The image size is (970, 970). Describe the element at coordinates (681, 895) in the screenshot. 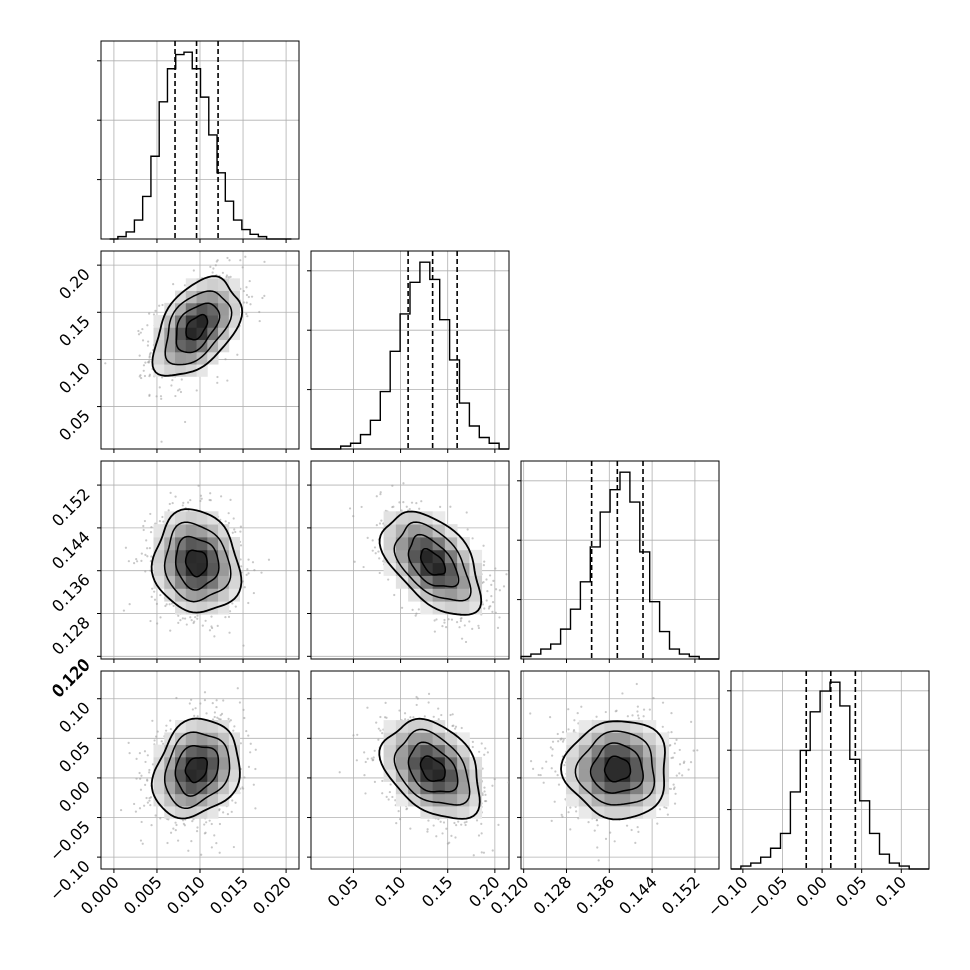

I see `x-tick-label: 0.152` at that location.